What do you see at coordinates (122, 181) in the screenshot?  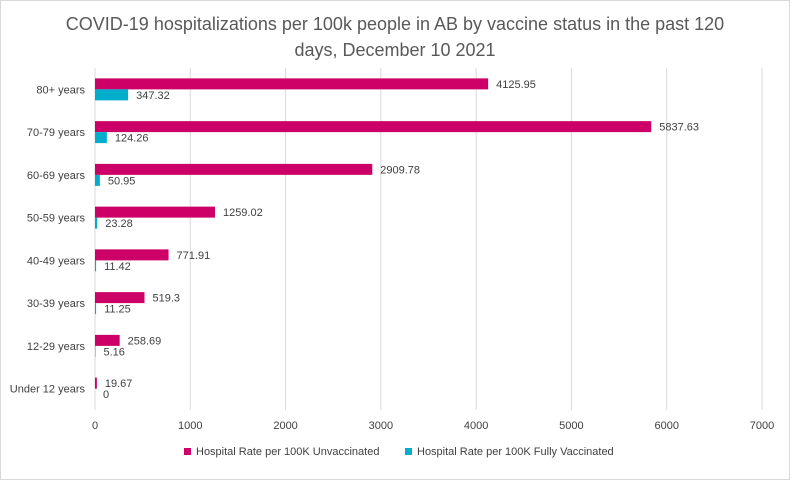 I see `data-label-vaccinated: 50.95` at bounding box center [122, 181].